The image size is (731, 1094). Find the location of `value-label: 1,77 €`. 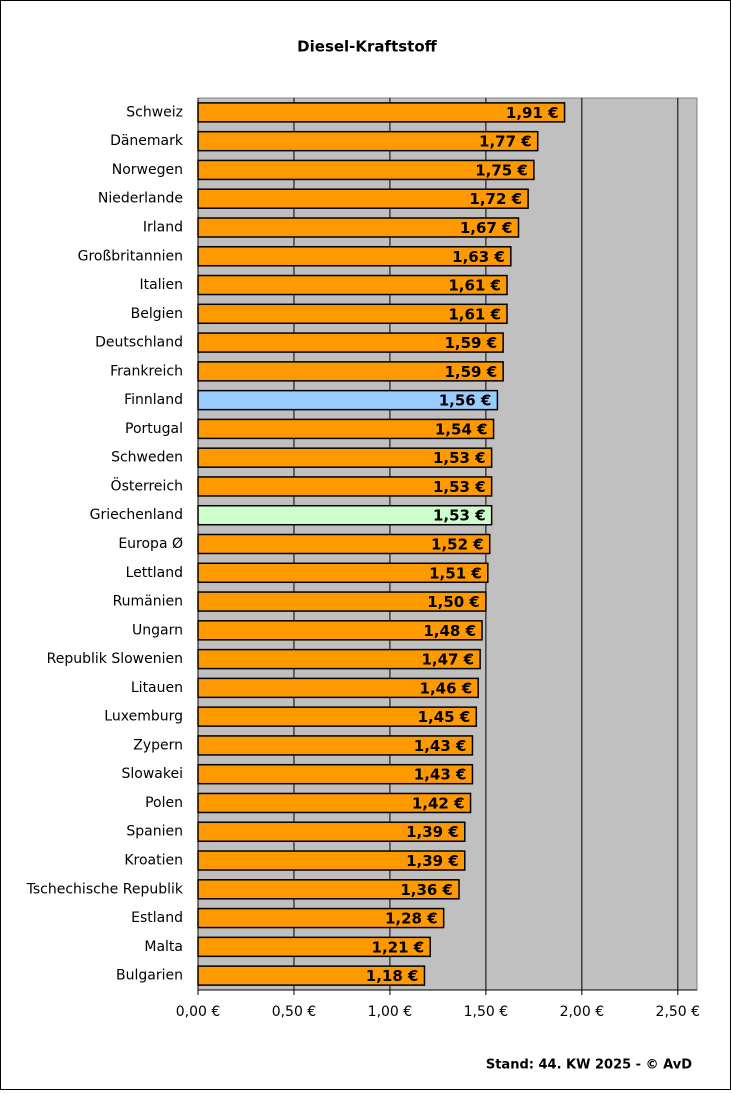

value-label: 1,77 € is located at coordinates (505, 142).